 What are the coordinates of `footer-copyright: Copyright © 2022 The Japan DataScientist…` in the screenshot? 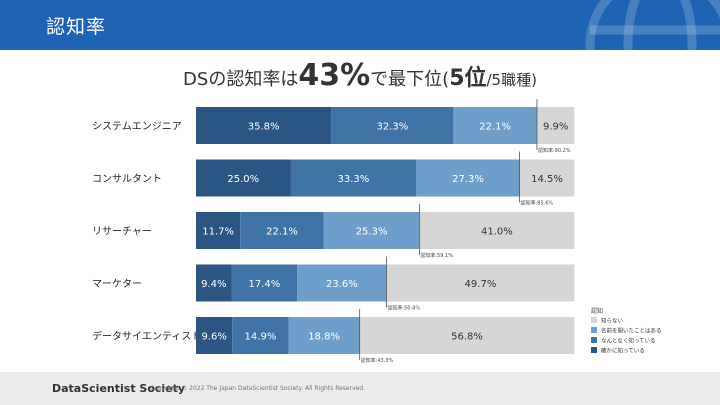 It's located at (258, 388).